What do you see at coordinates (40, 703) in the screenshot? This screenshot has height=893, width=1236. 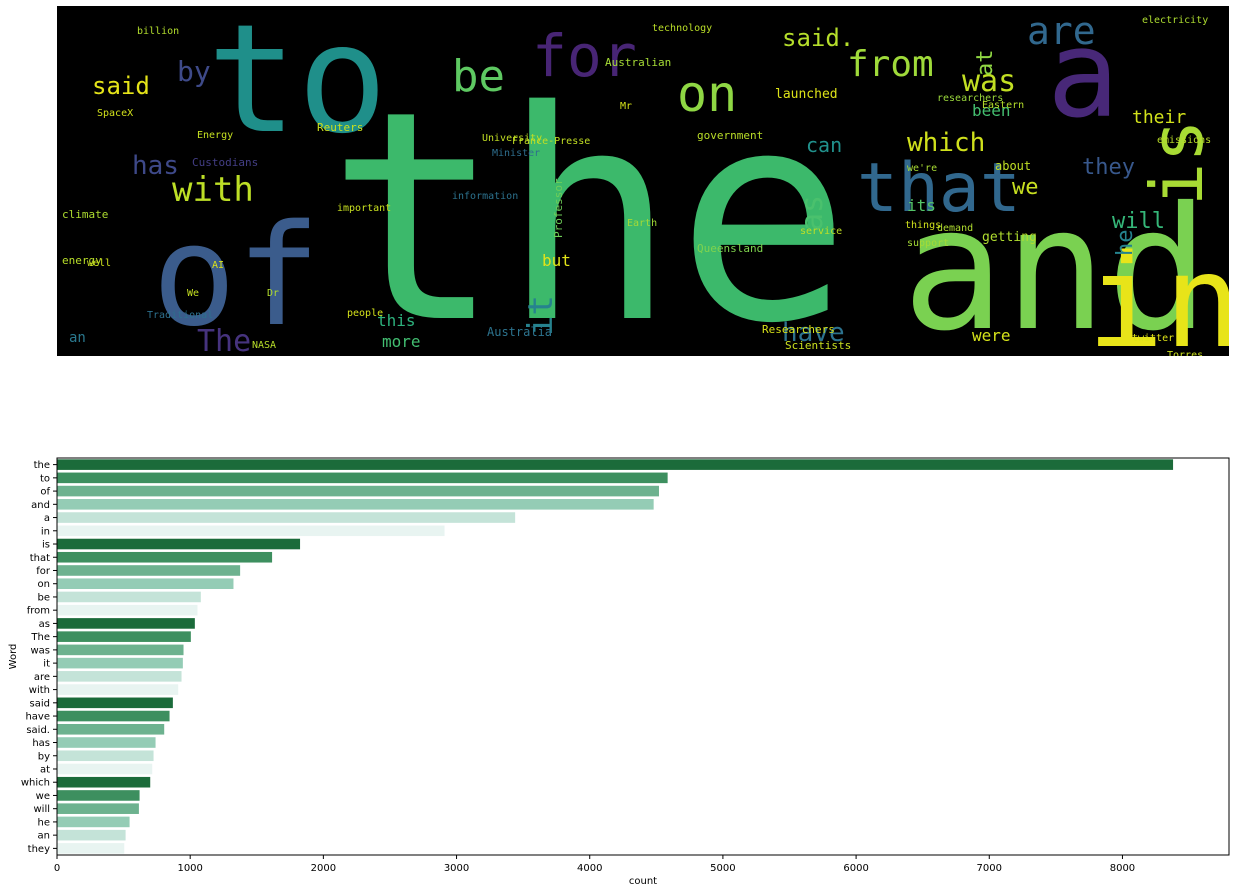 I see `y-tick-label: said` at bounding box center [40, 703].